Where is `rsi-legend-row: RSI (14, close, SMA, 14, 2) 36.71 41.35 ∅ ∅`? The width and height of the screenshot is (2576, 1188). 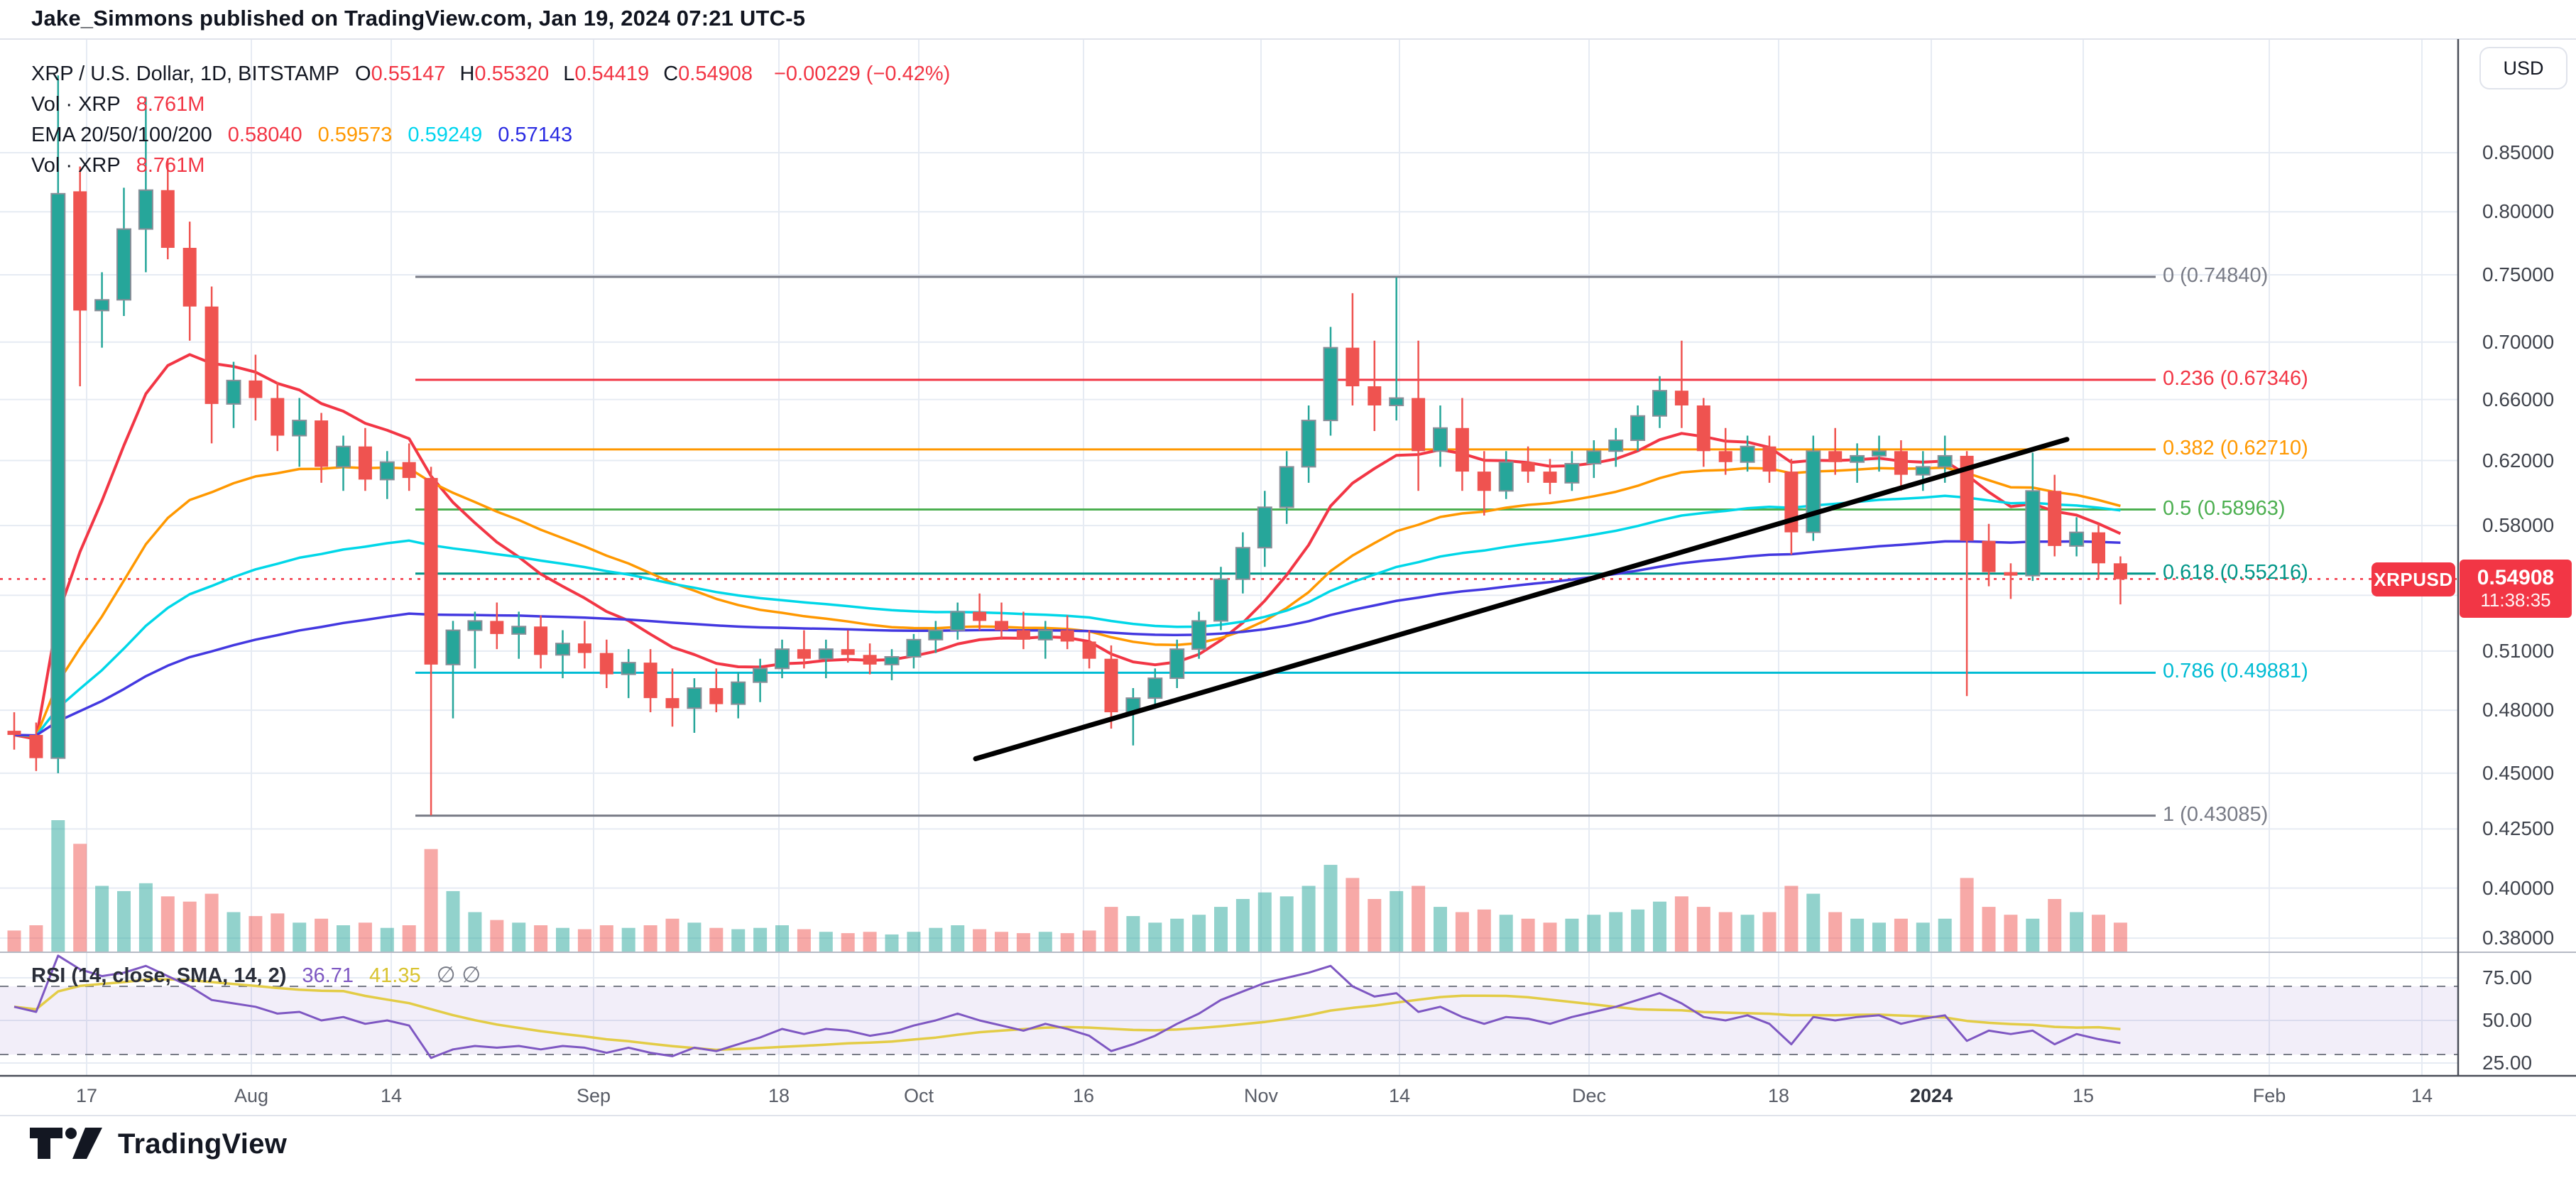 rsi-legend-row: RSI (14, close, SMA, 14, 2) 36.71 41.35 ∅ ∅ is located at coordinates (256, 975).